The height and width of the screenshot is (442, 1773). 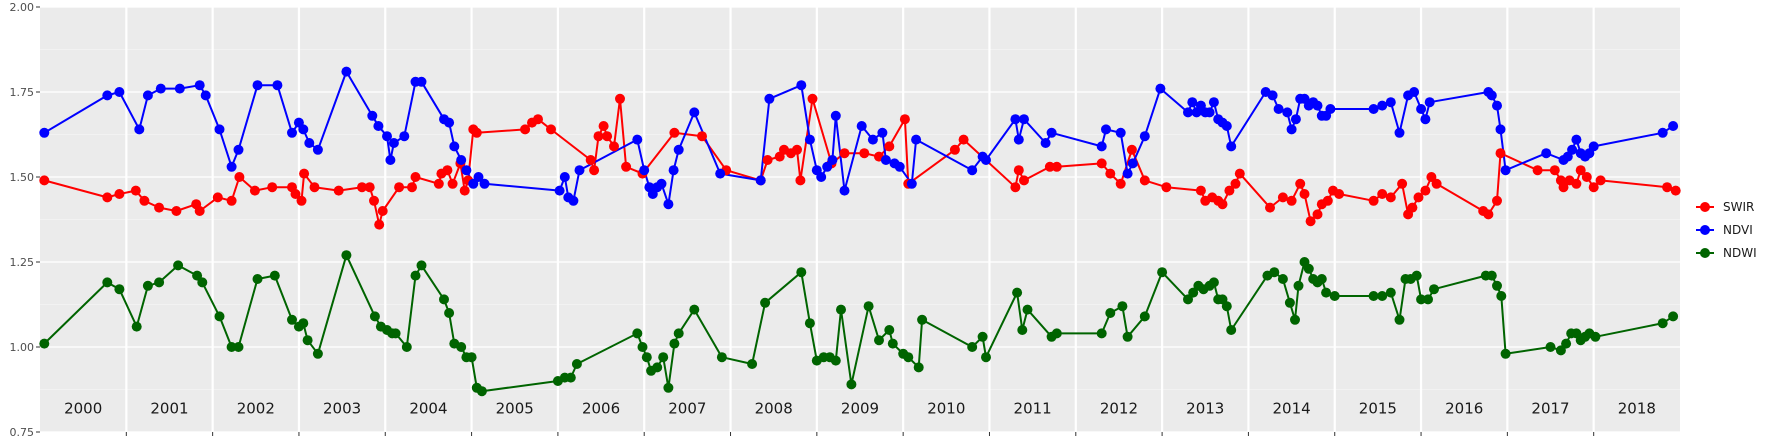 What do you see at coordinates (25, 220) in the screenshot?
I see `y-axis: 0.75 1.00 1.25 1.50 1.75 2.00` at bounding box center [25, 220].